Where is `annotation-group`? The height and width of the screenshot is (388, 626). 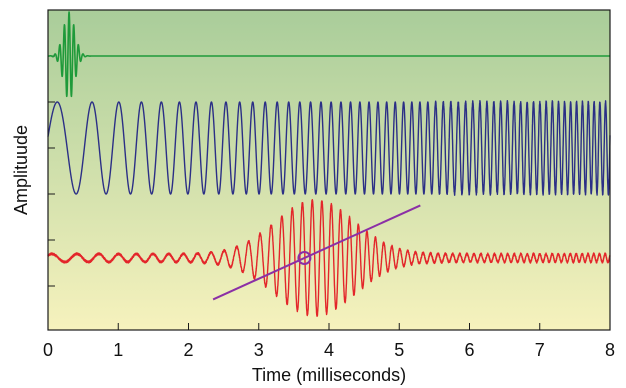 annotation-group is located at coordinates (316, 252).